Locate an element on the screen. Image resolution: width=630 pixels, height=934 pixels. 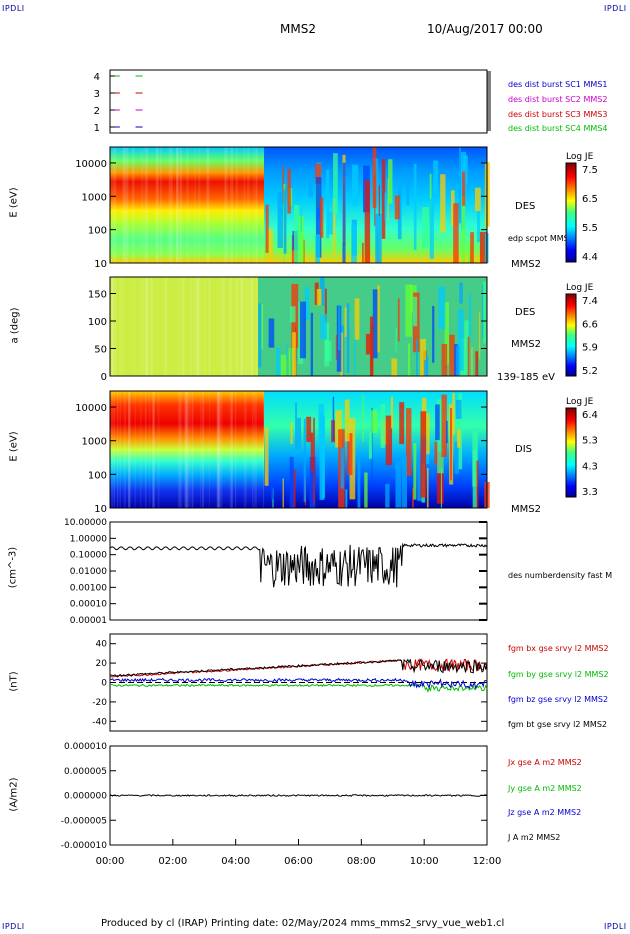
pitch-colorbar-title: Log JE is located at coordinates (580, 288).